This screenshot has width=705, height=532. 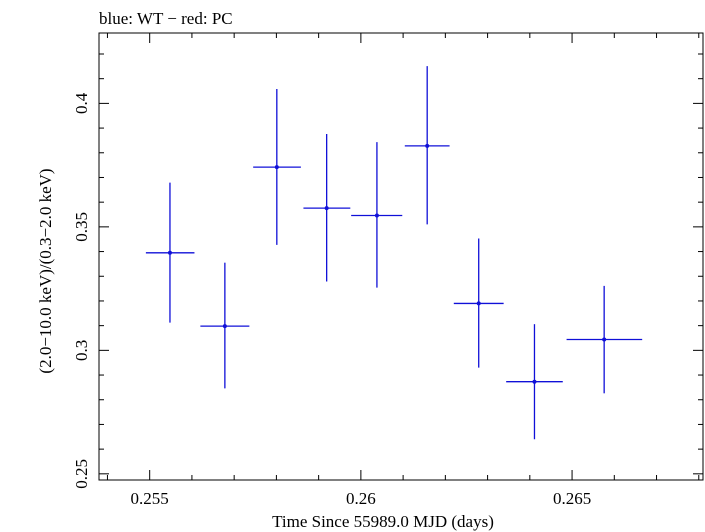 I want to click on x-axis-label: Time Since 55989.0 MJD (days), so click(x=383, y=521).